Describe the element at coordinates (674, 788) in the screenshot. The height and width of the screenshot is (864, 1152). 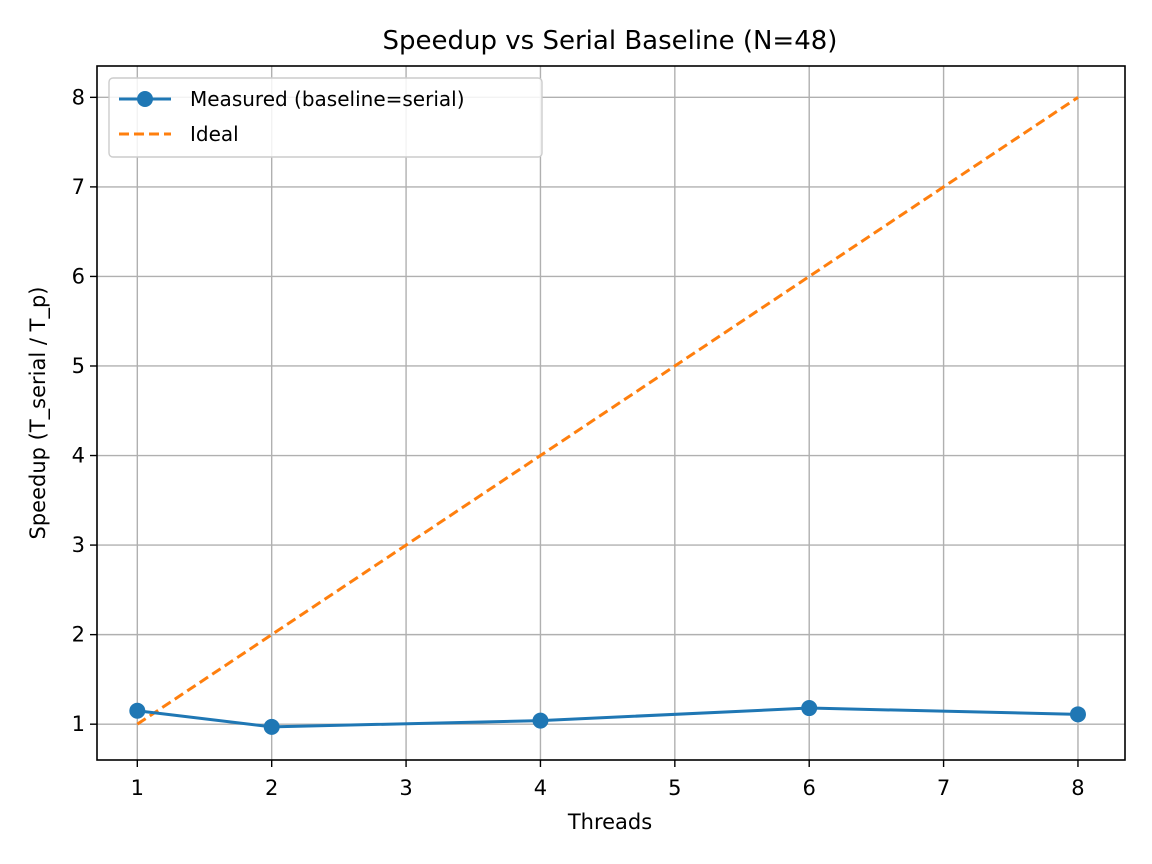
I see `x-tick-label: 5` at that location.